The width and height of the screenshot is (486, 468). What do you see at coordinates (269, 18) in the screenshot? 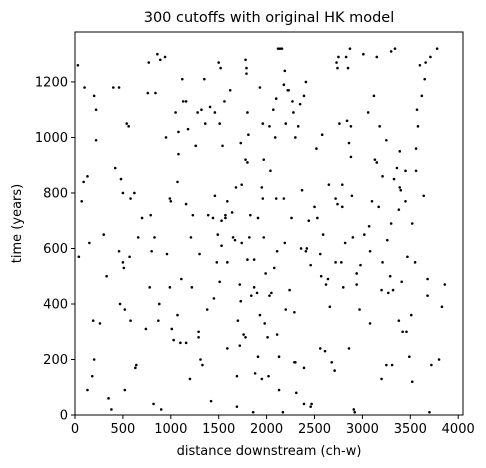
I see `chart-title: 300 cutoffs with original HK model` at bounding box center [269, 18].